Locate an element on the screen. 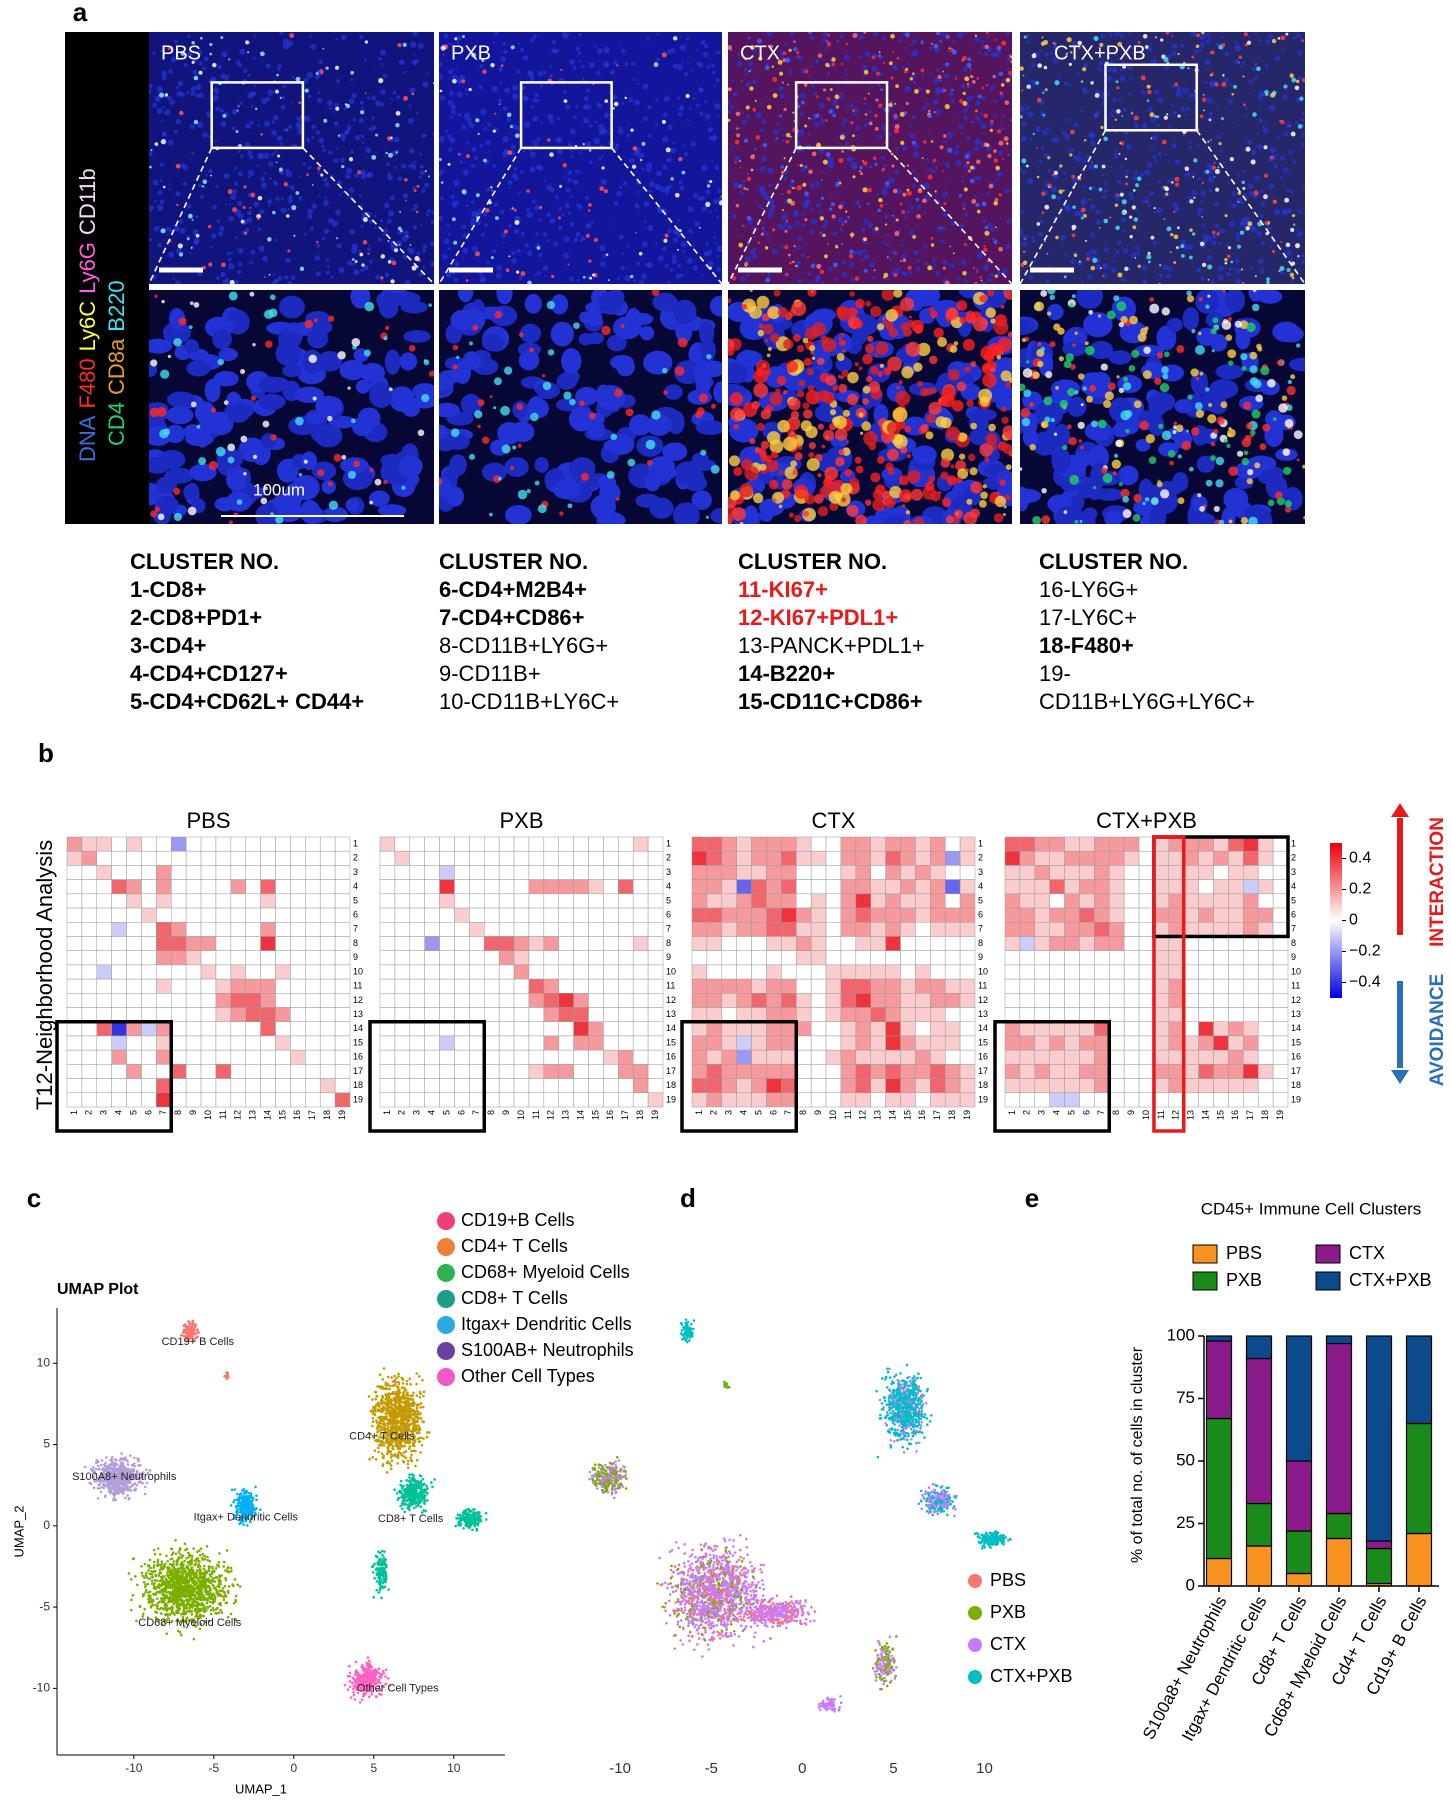  cluster-heading: CLUSTER NO. is located at coordinates (1113, 561).